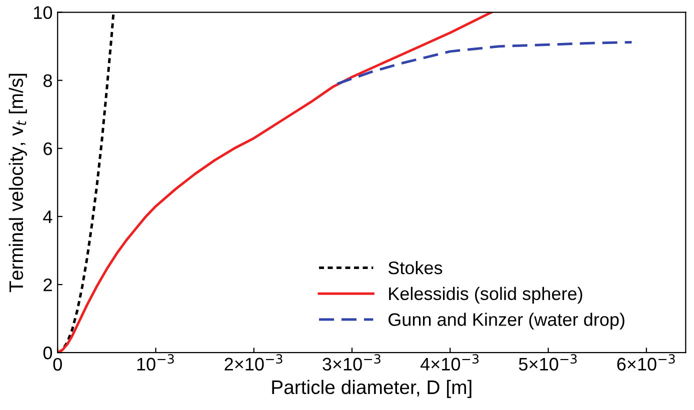 This screenshot has height=410, width=694. What do you see at coordinates (48, 149) in the screenshot?
I see `y-tick-label: 6` at bounding box center [48, 149].